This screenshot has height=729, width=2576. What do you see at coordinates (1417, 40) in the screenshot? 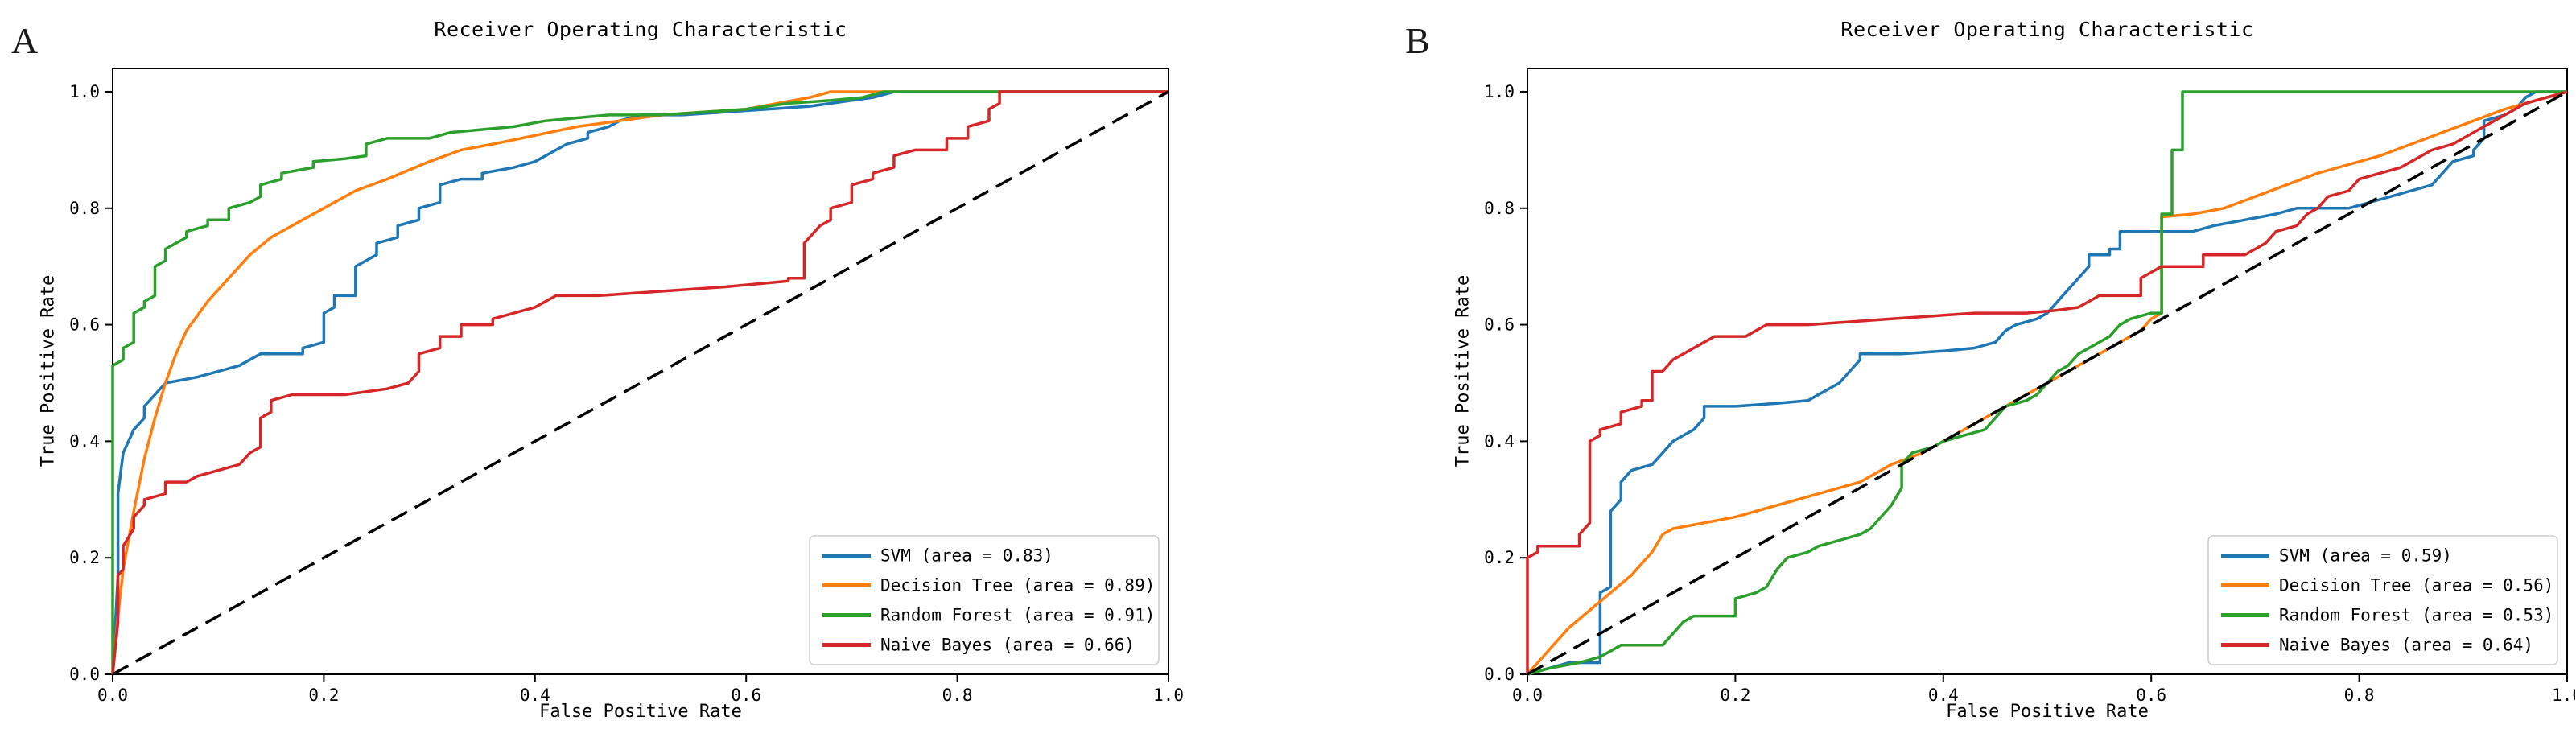
I see `panel-label-b: B` at bounding box center [1417, 40].